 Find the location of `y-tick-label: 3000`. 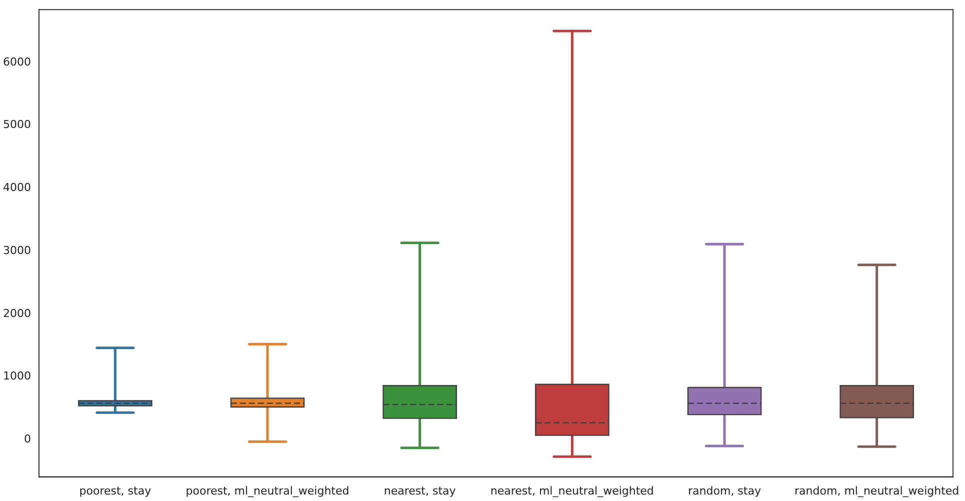

y-tick-label: 3000 is located at coordinates (16, 250).